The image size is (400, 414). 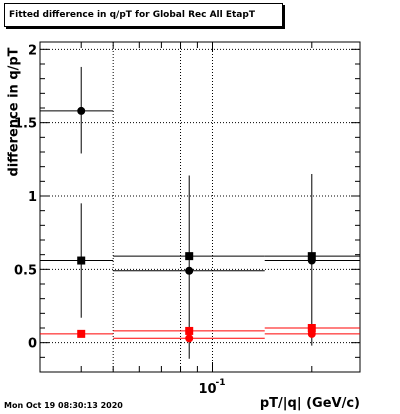 What do you see at coordinates (14, 112) in the screenshot?
I see `y-axis-label: difference in q/pT` at bounding box center [14, 112].